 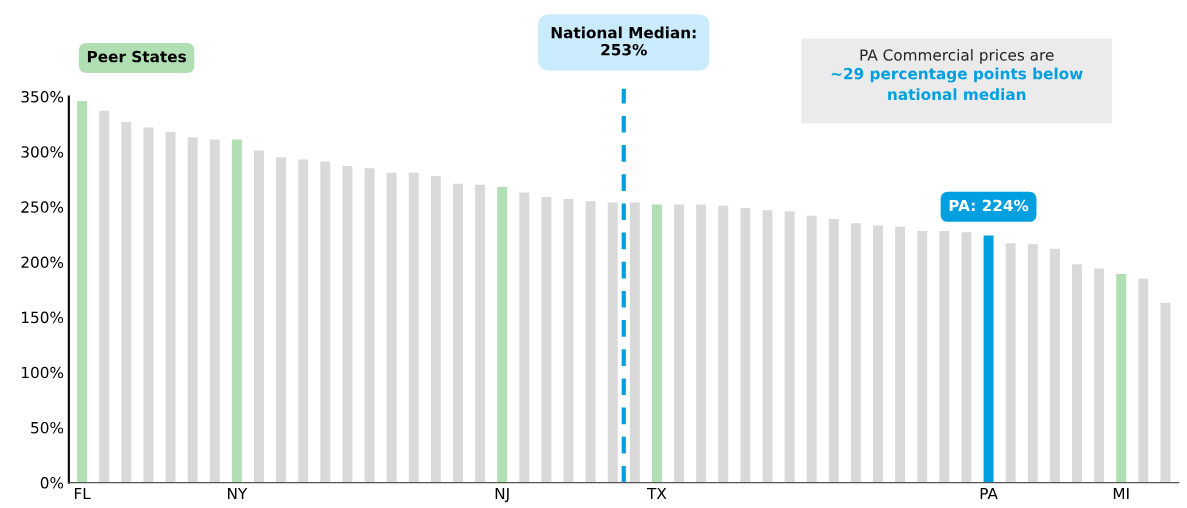 What do you see at coordinates (957, 84) in the screenshot?
I see `annotation: ~29 percentage points below national median` at bounding box center [957, 84].